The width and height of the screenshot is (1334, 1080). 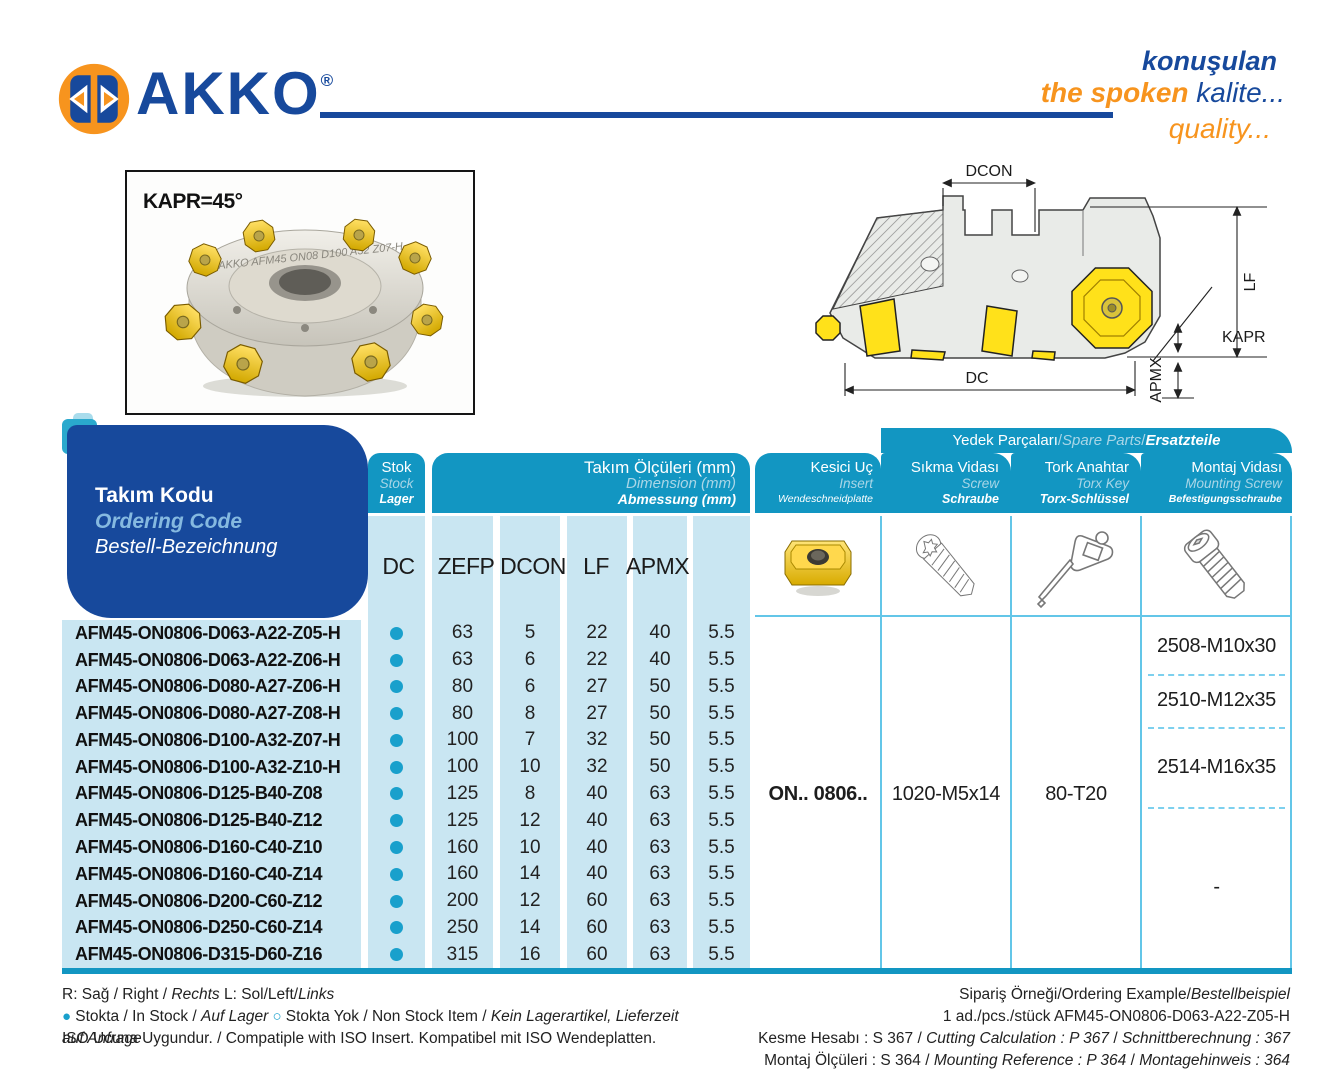 What do you see at coordinates (208, 686) in the screenshot?
I see `cell-ordering-code: AFM45-ON0806-D080-A27-Z06-H` at bounding box center [208, 686].